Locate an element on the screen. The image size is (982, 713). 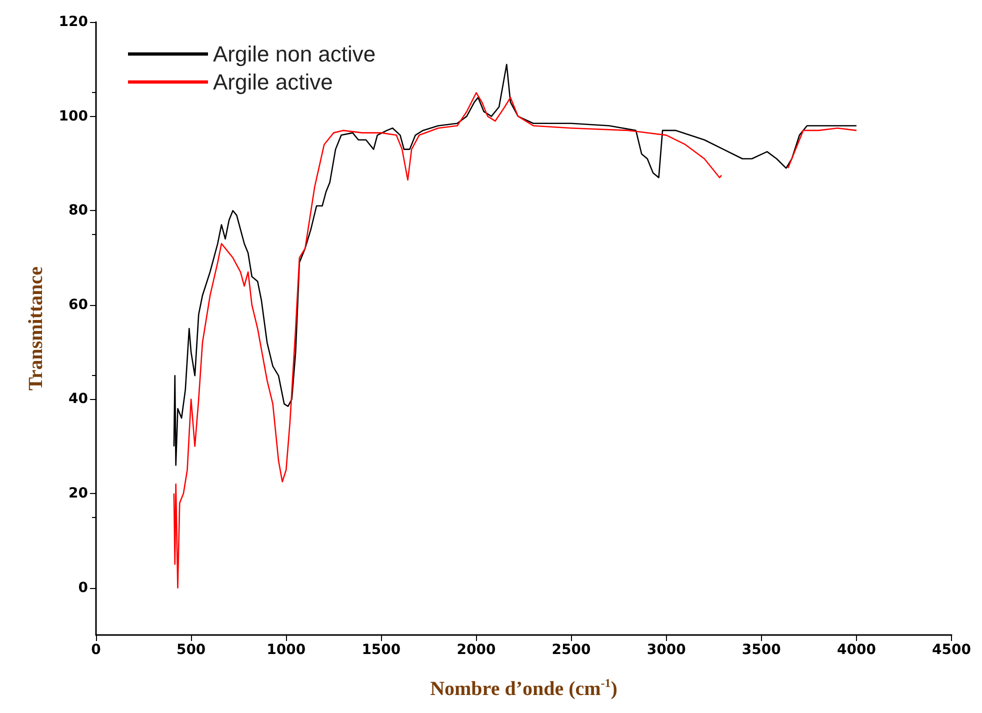
y-tick-label: 20 is located at coordinates (78, 494).